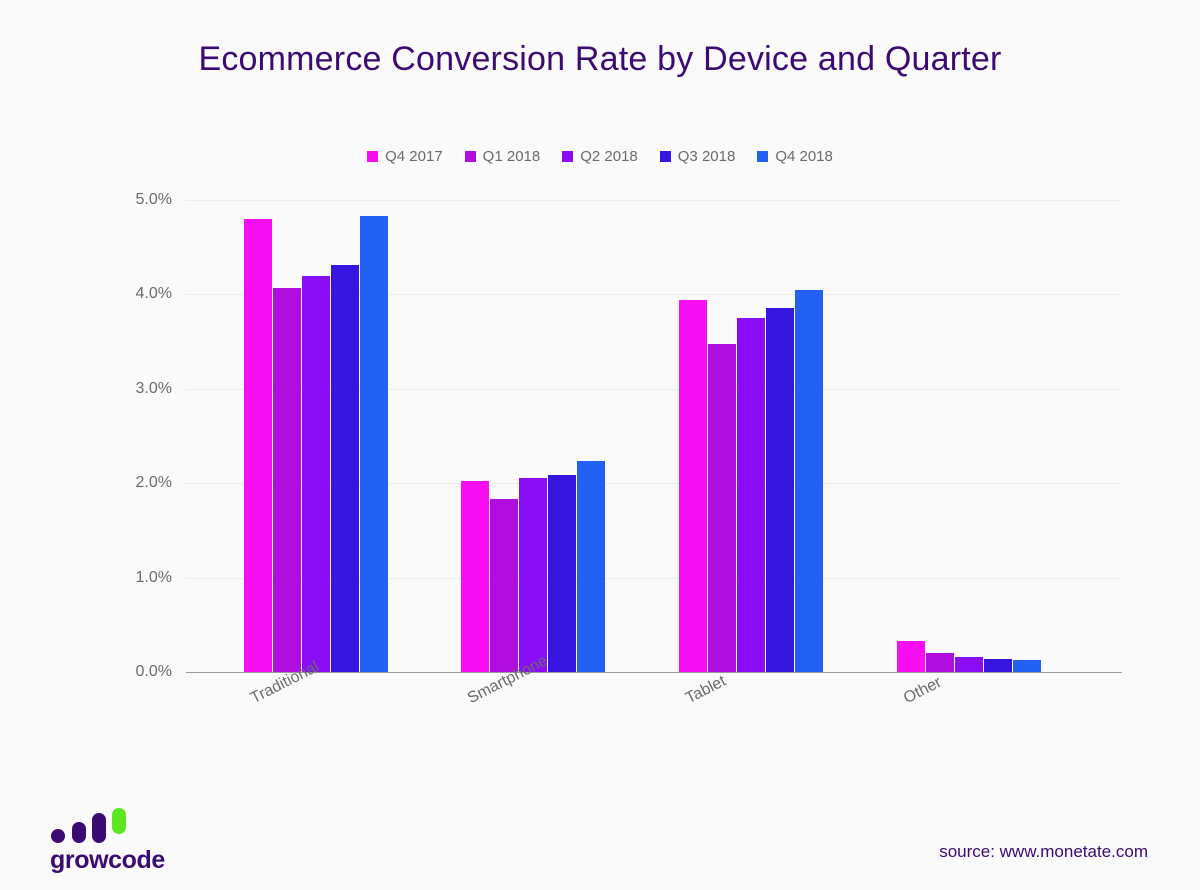  I want to click on bar-smartphone-q3-2018, so click(562, 573).